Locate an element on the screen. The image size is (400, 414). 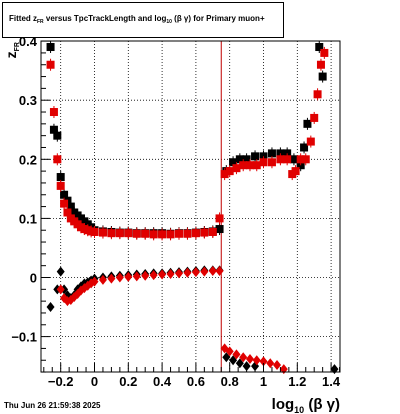
y-tick-label: 0.2 is located at coordinates (28, 159).